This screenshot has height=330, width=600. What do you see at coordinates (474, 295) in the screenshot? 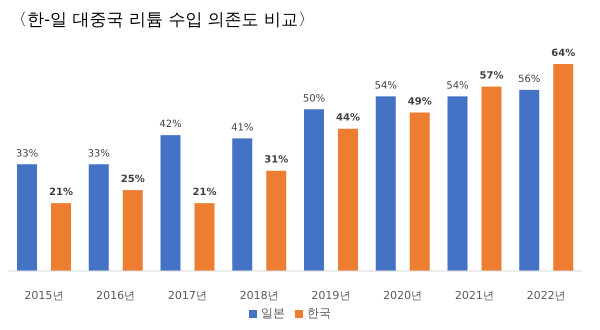
I see `x-tick-label: 2021년` at bounding box center [474, 295].